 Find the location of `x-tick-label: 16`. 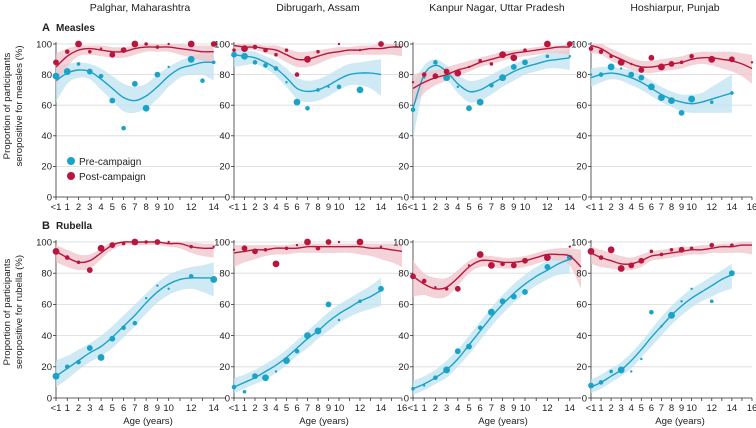

x-tick-label: 16 is located at coordinates (751, 207).